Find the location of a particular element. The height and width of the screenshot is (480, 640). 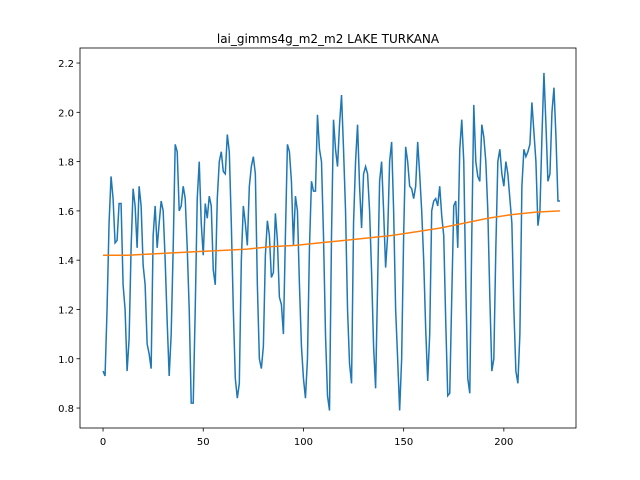

y-tick-label: 1.4 is located at coordinates (66, 261).